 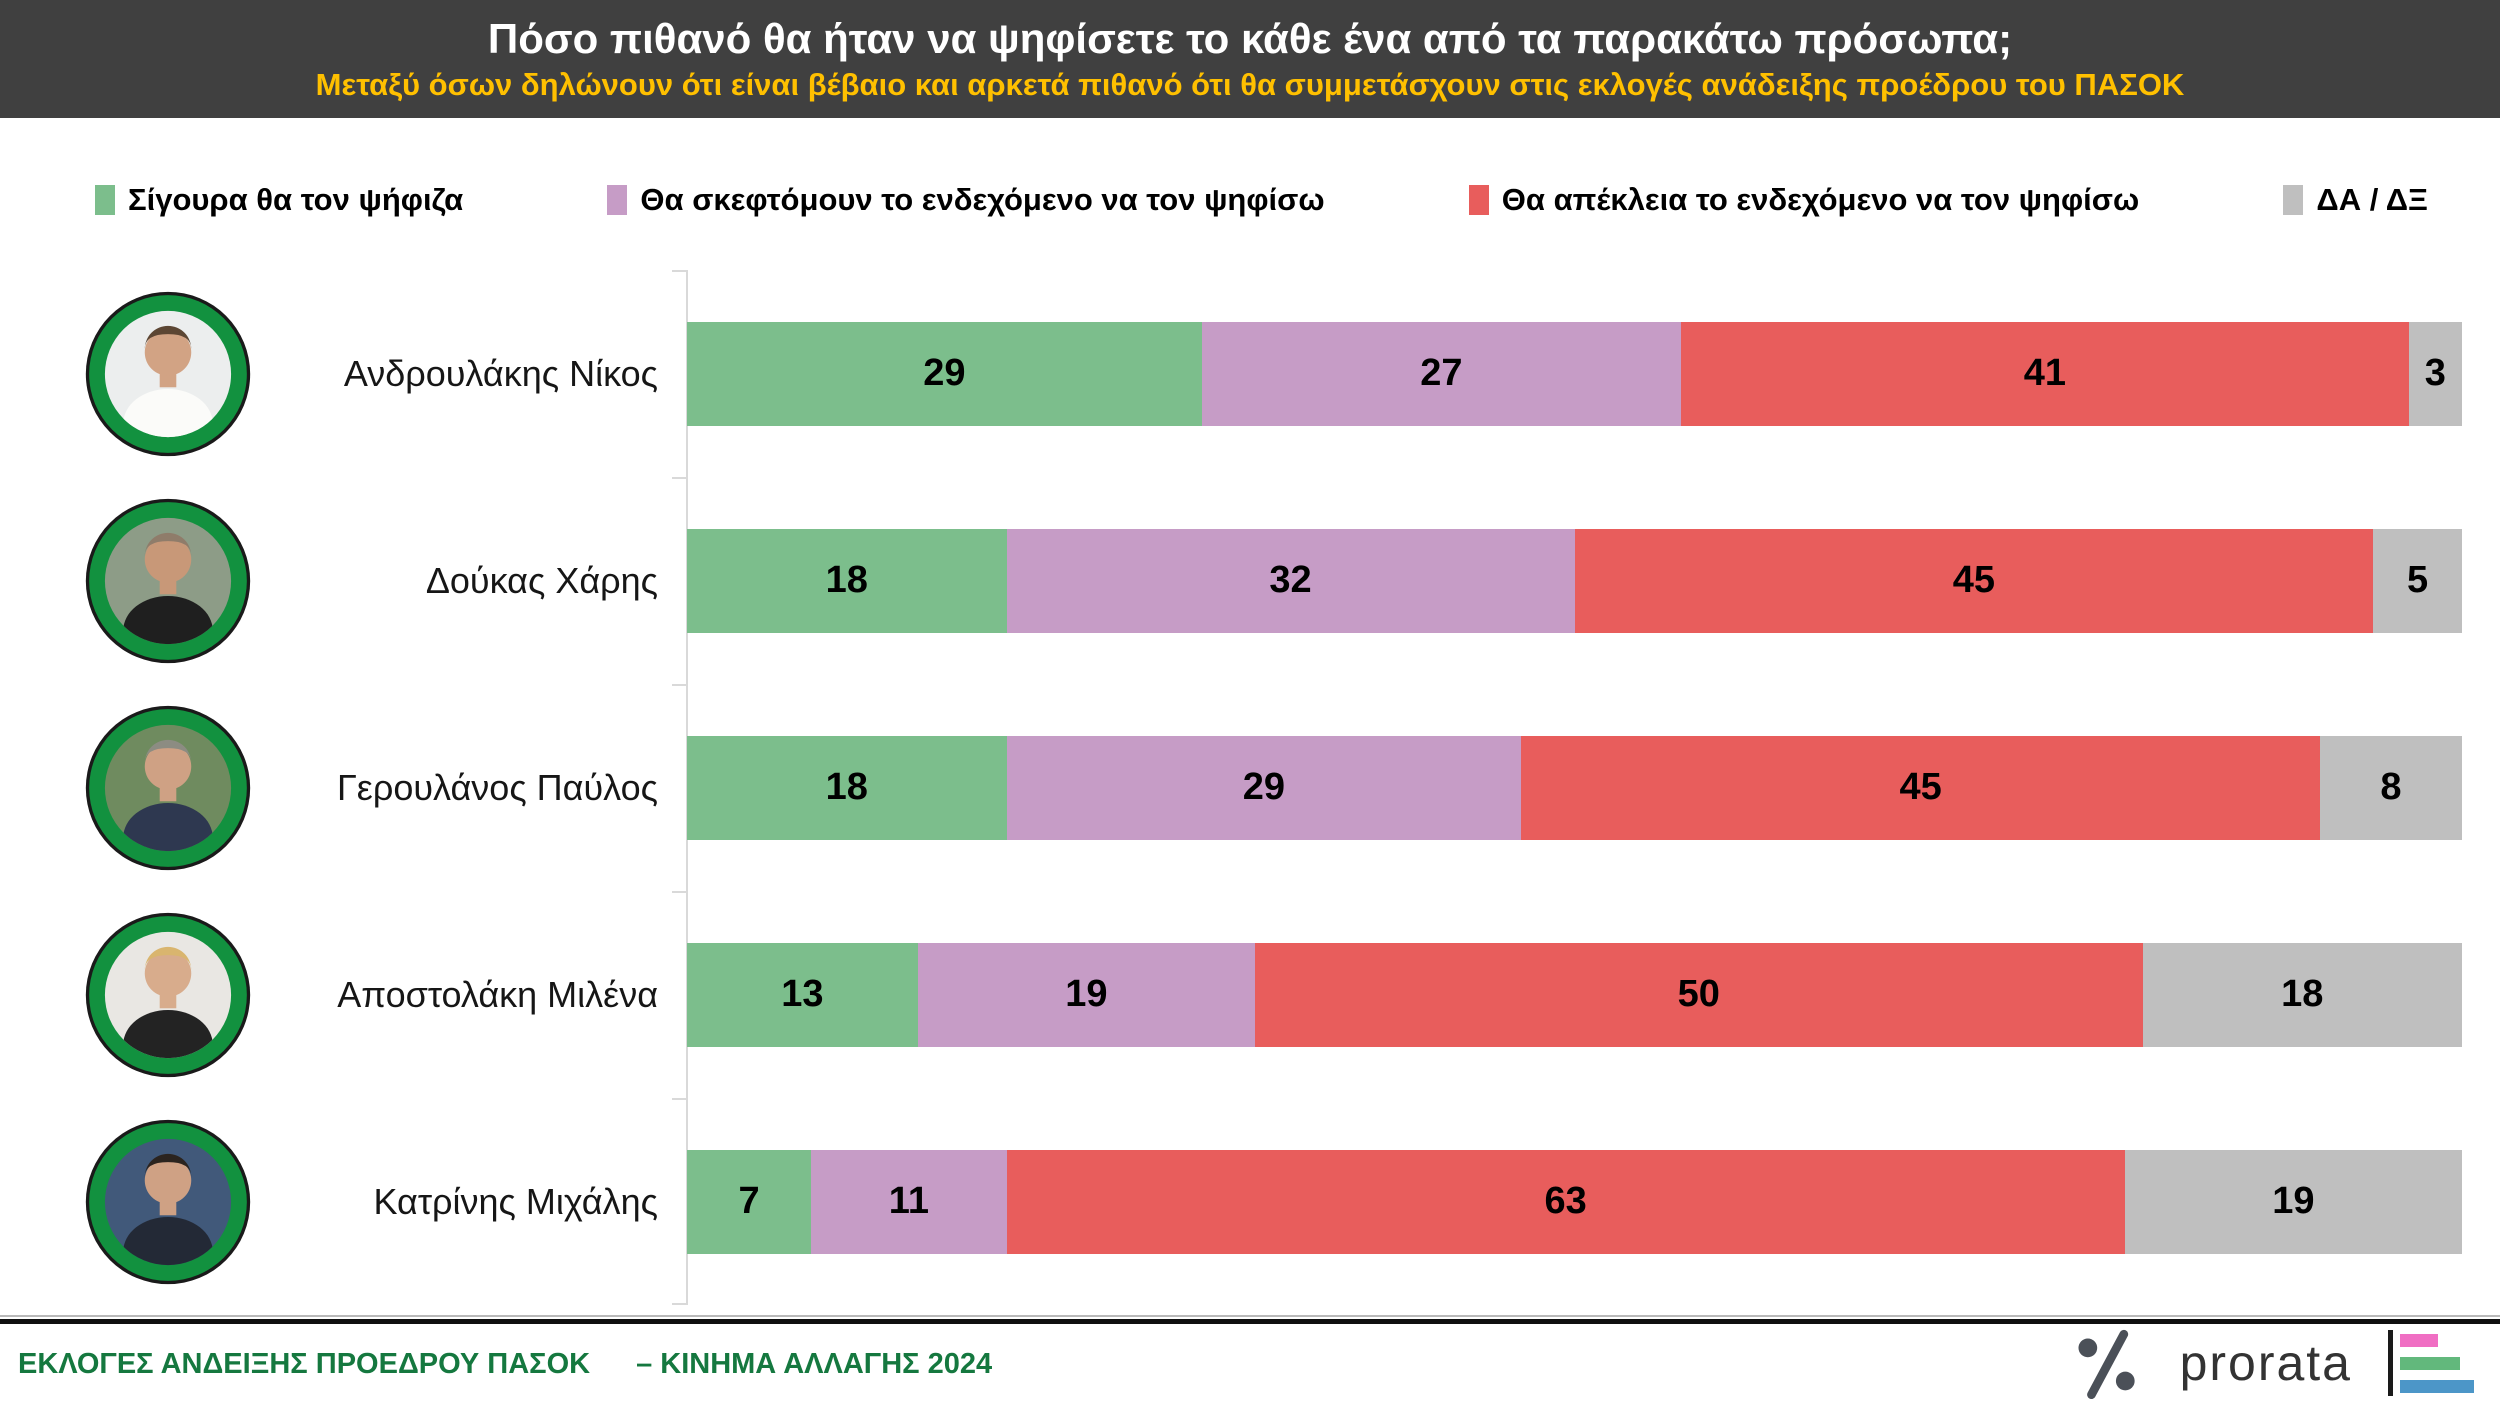 I want to click on chart-row: Αποστολάκη Μιλένα 13 19 50 18, so click(x=1250, y=994).